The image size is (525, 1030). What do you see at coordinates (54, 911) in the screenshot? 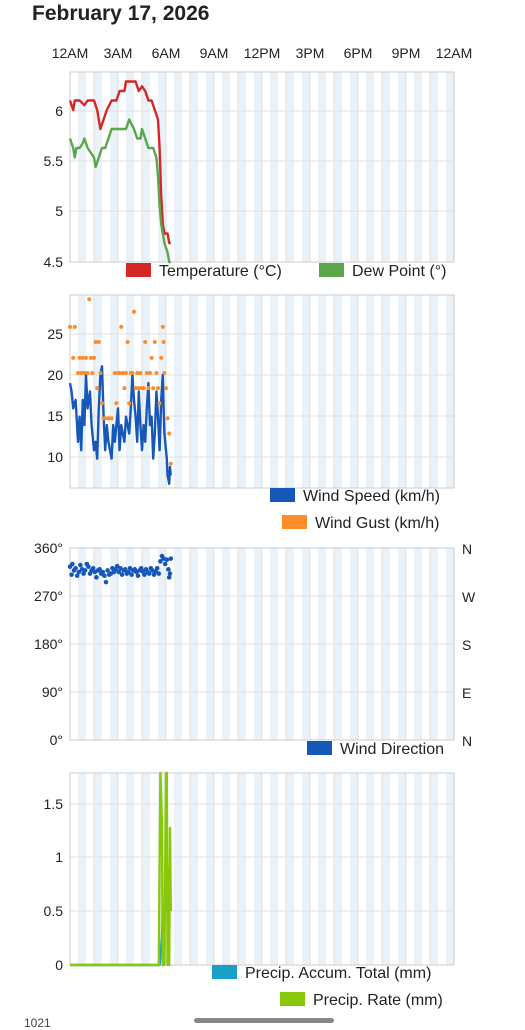
I see `y-tick-label: 0.5` at bounding box center [54, 911].